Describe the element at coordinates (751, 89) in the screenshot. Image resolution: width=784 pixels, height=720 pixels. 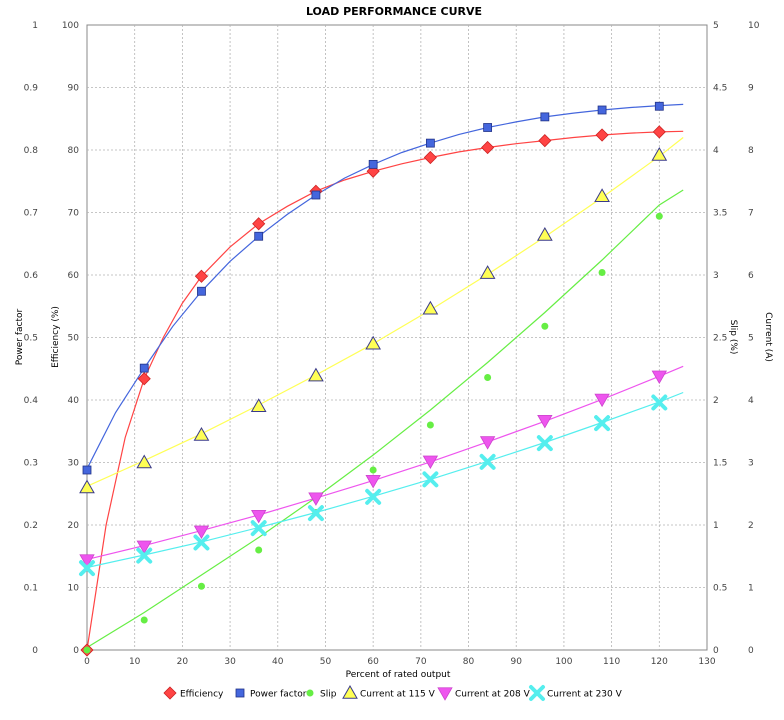
I see `current-tick-label: 9` at that location.